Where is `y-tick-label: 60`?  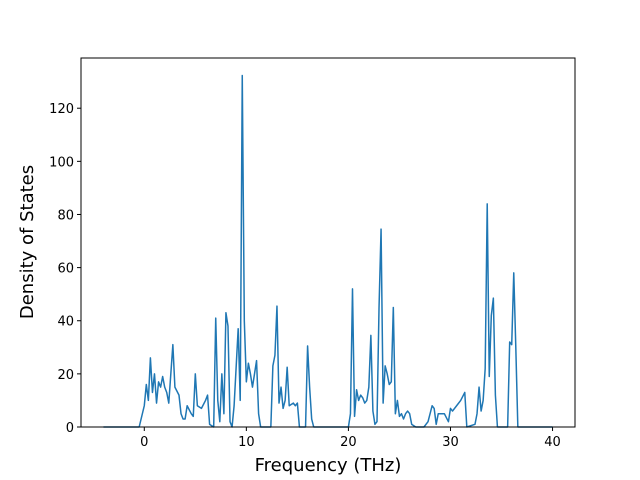 y-tick-label: 60 is located at coordinates (65, 269).